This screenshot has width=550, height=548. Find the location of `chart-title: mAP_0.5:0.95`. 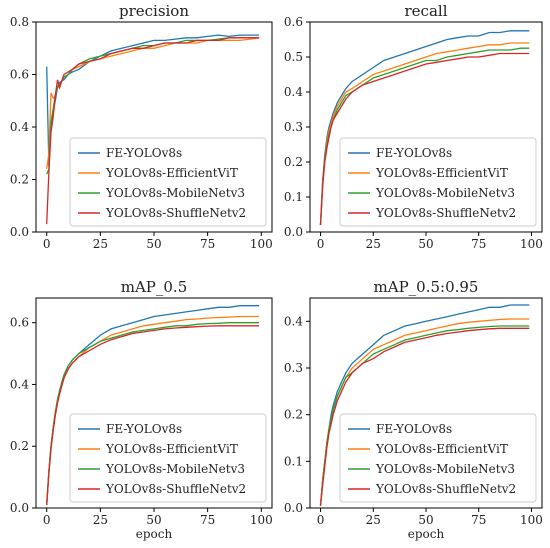

chart-title: mAP_0.5:0.95 is located at coordinates (426, 287).